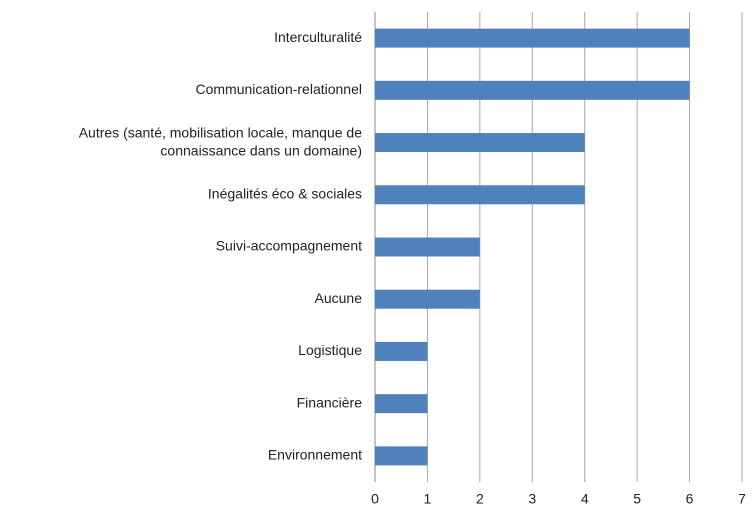  Describe the element at coordinates (742, 499) in the screenshot. I see `x-tick-label: 7` at that location.